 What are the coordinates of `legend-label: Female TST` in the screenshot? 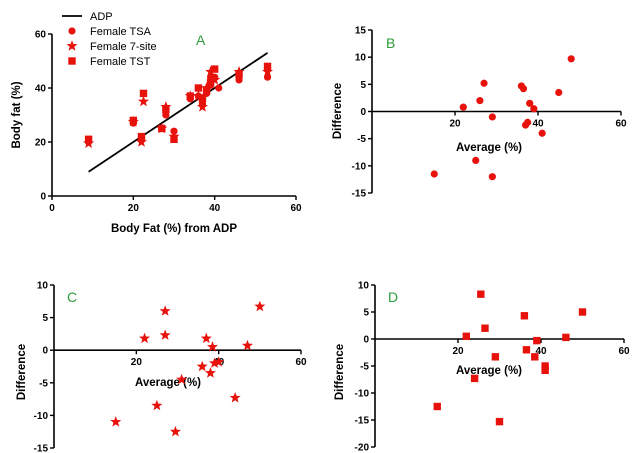 It's located at (120, 62).